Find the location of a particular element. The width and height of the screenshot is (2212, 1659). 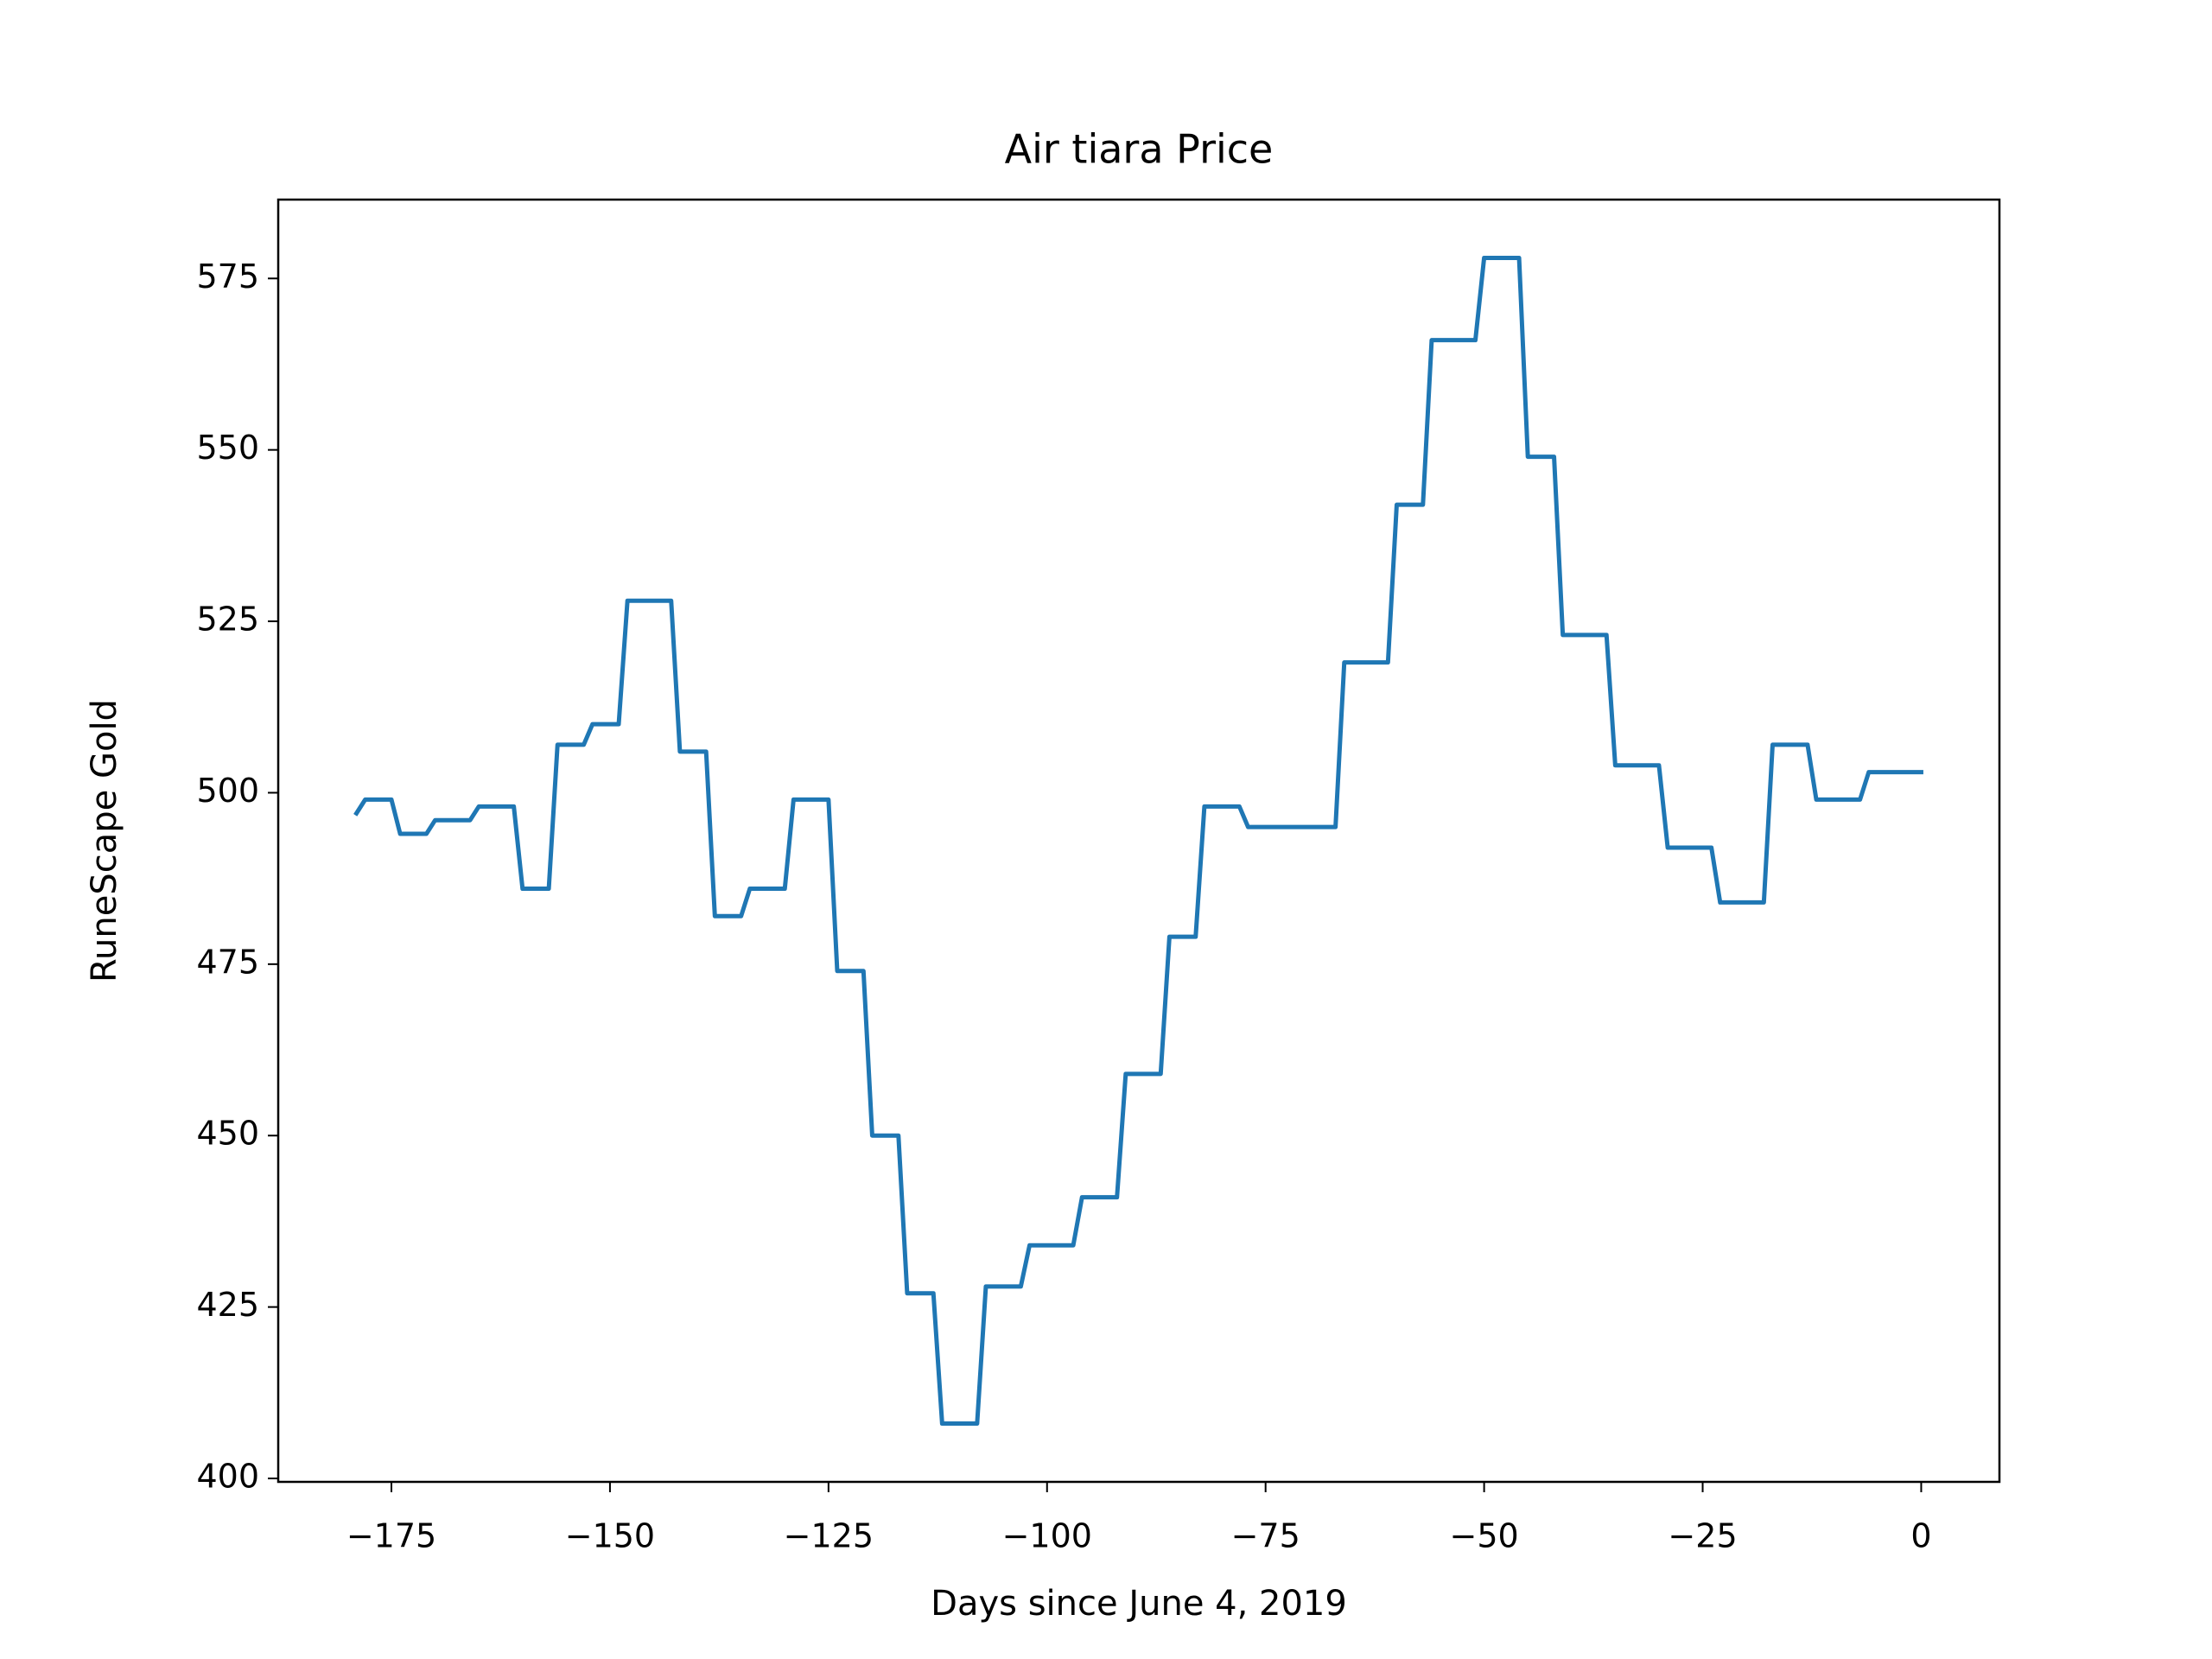

x-tick-label: −50 is located at coordinates (1484, 1536).